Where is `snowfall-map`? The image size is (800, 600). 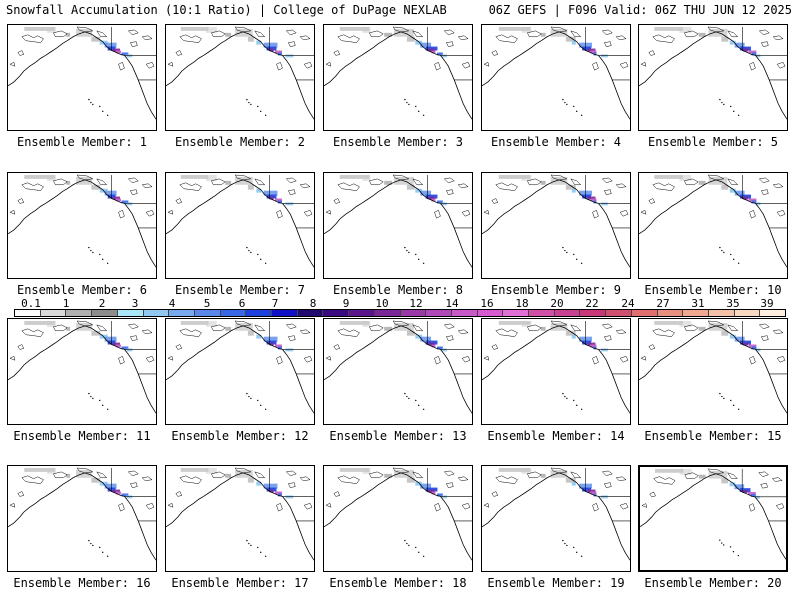
snowfall-map is located at coordinates (713, 73).